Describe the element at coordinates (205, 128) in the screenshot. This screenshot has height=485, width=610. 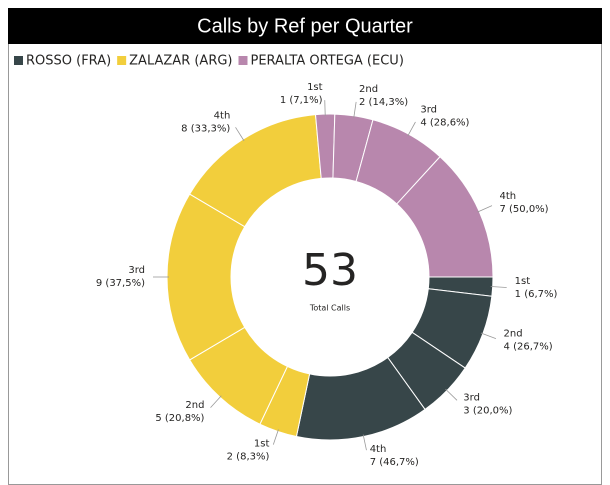
I see `segment-label: 8 (33,3%)` at that location.